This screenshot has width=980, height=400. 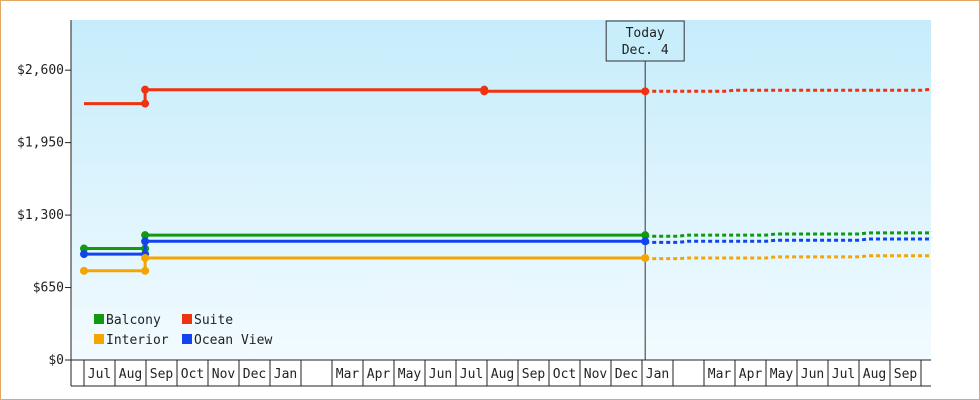 I want to click on legend-item: Suite, so click(x=207, y=320).